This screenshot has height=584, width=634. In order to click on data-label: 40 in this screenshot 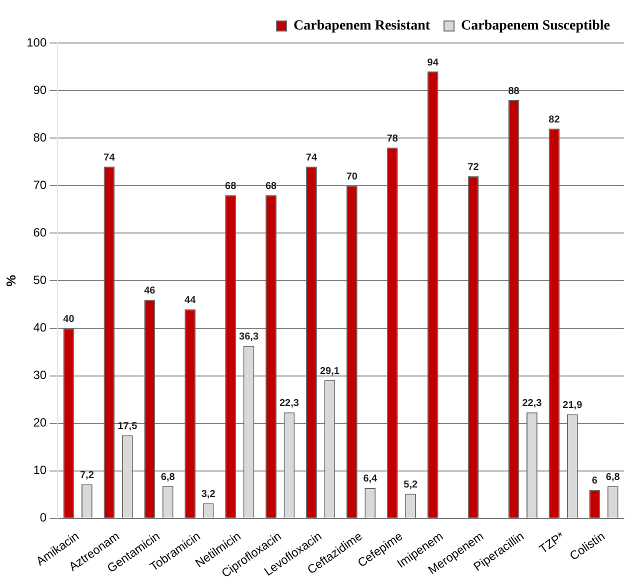, I will do `click(69, 319)`.